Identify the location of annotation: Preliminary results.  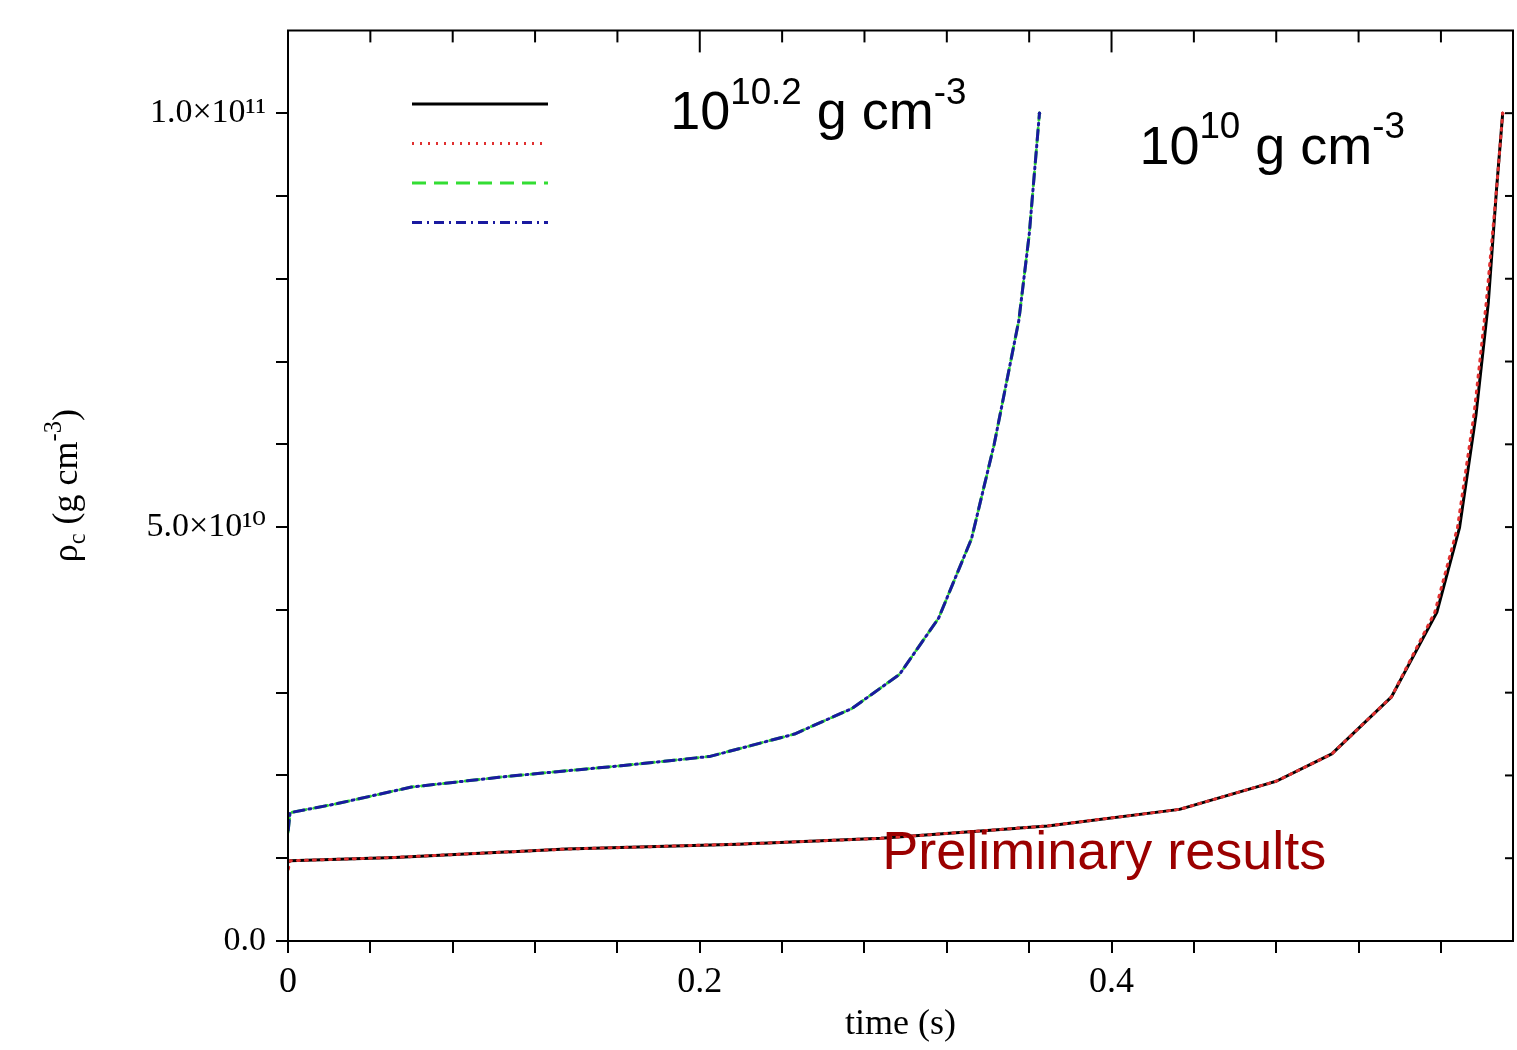
(1104, 850).